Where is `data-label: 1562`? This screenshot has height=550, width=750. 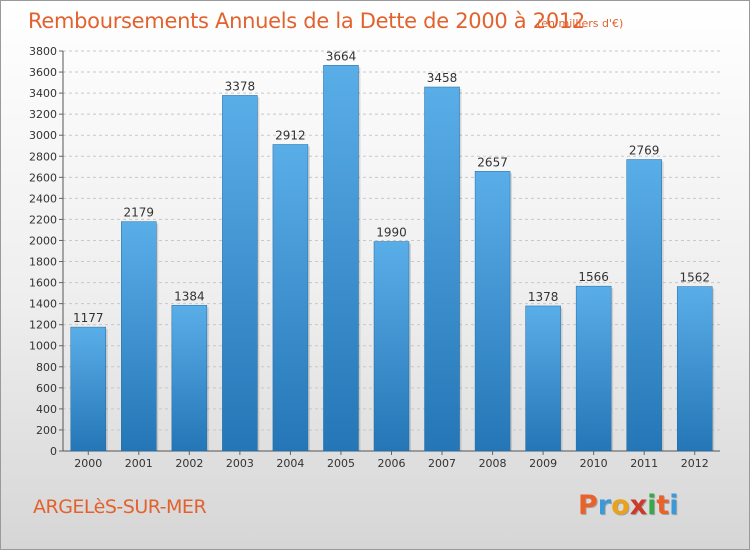 data-label: 1562 is located at coordinates (694, 278).